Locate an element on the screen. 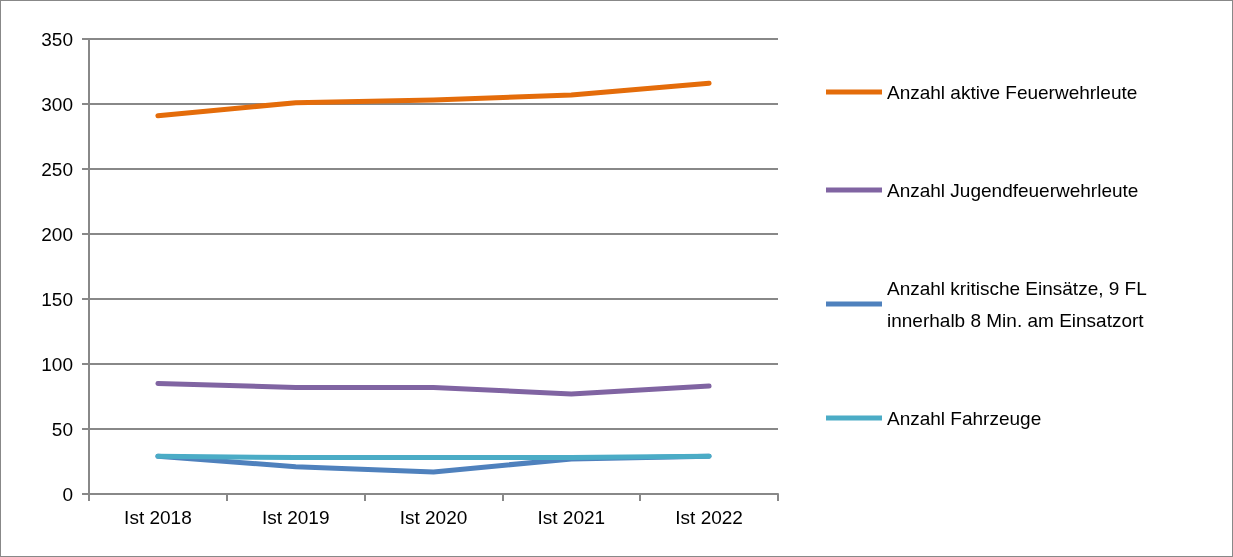  x-tick-label: Ist 2018 is located at coordinates (158, 517).